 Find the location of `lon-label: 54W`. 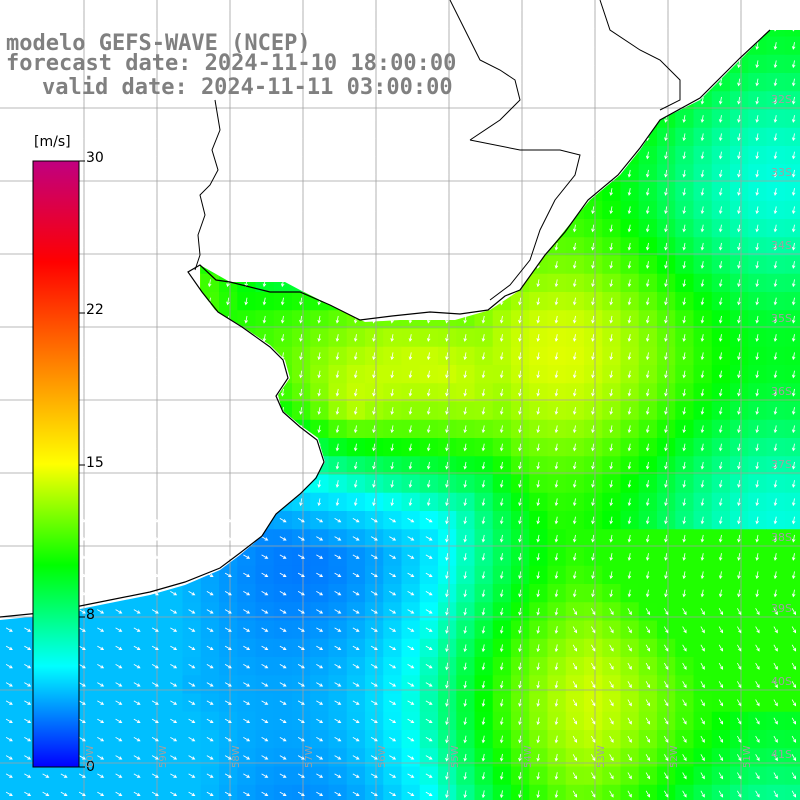

lon-label: 54W is located at coordinates (528, 756).